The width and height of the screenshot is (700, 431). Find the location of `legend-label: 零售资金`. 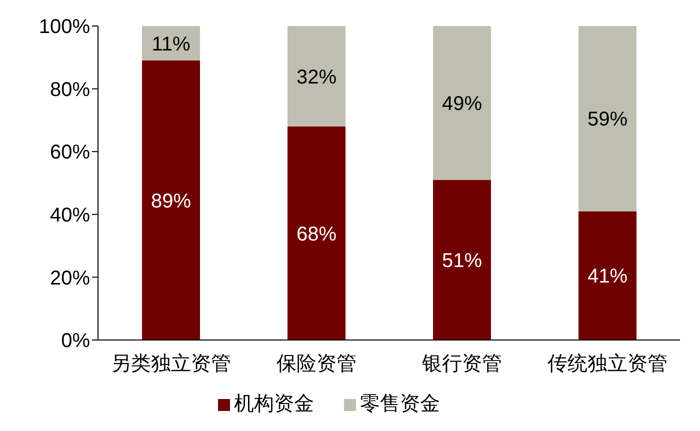

legend-label: 零售资金 is located at coordinates (400, 404).